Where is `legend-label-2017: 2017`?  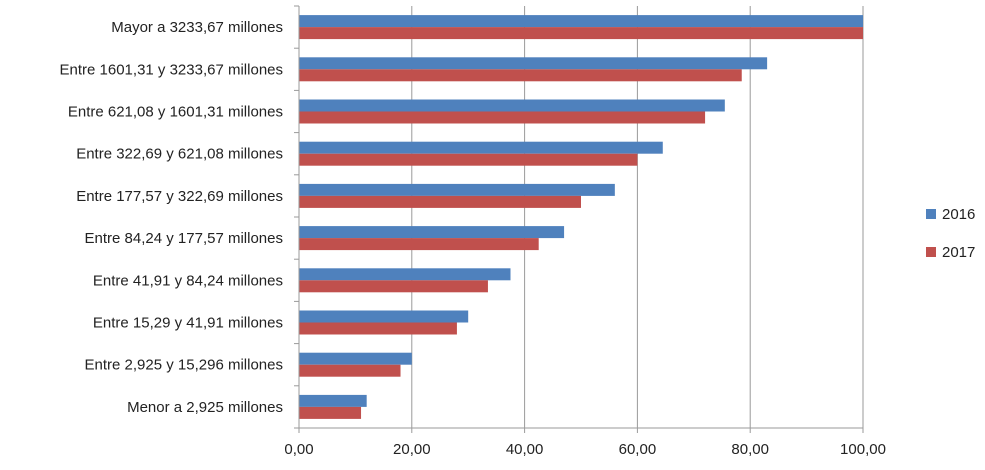
legend-label-2017: 2017 is located at coordinates (959, 252).